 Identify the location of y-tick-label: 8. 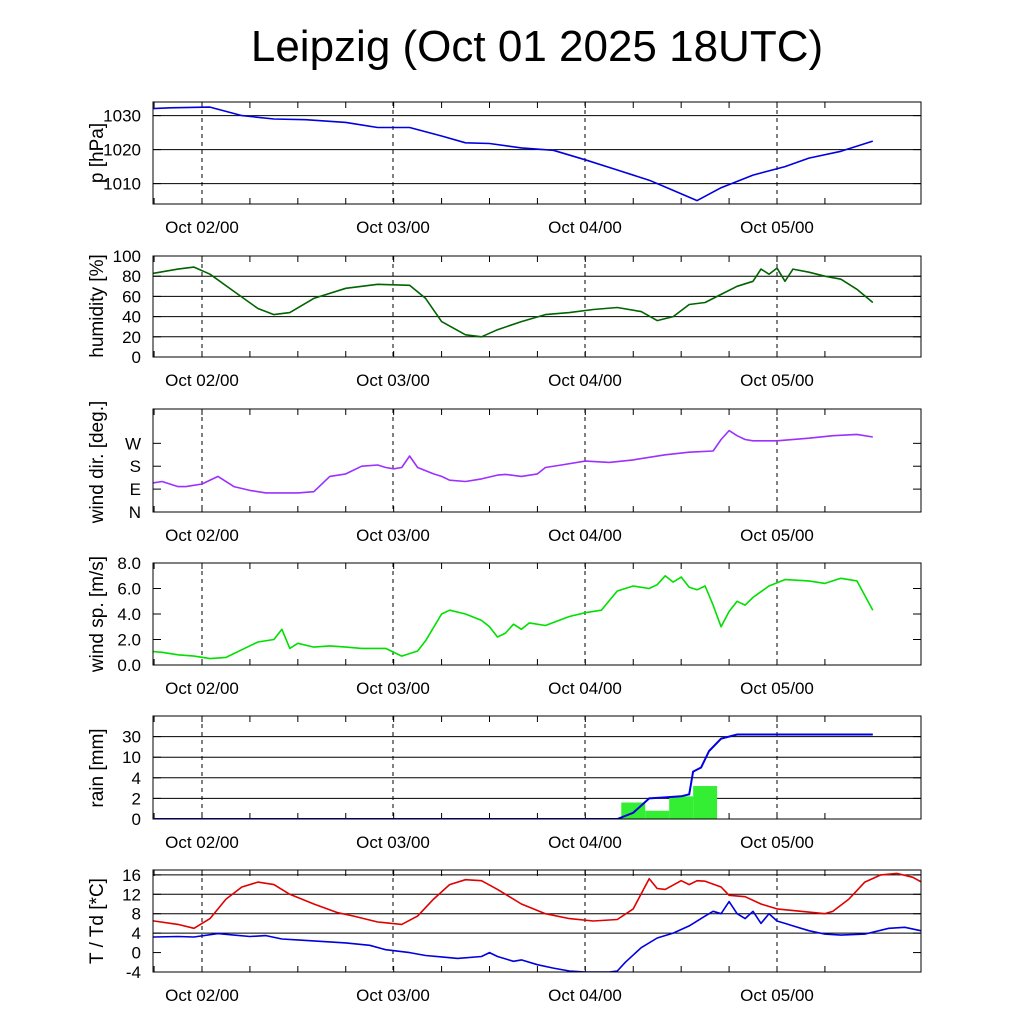
(136, 914).